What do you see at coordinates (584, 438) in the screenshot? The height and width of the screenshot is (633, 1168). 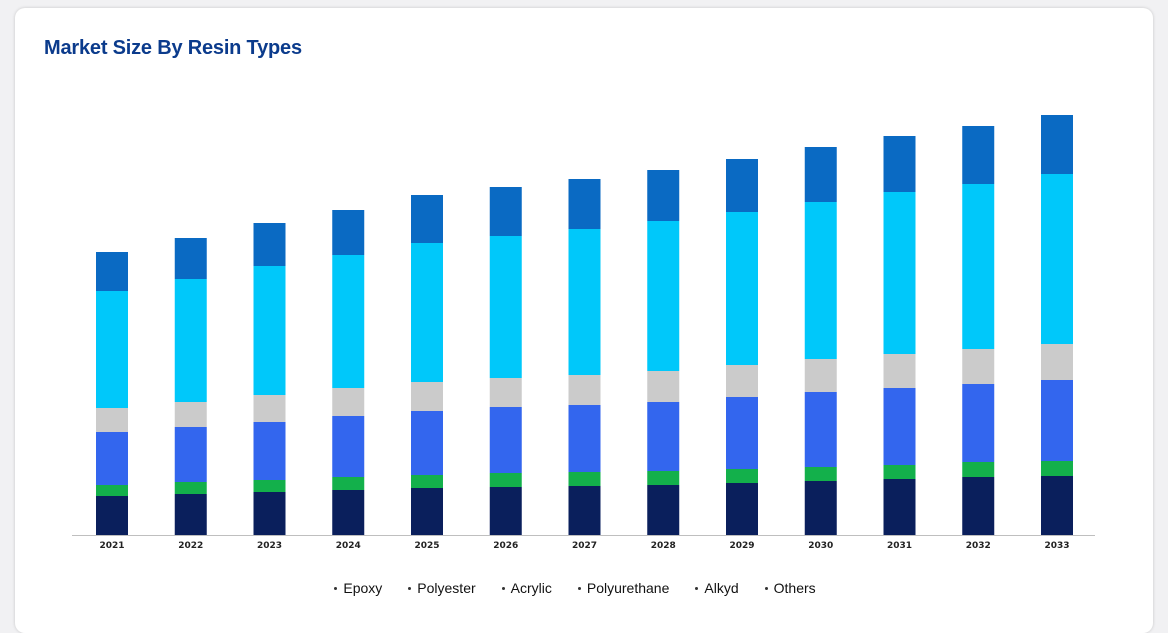 I see `bar-segment-acrylic-2027` at bounding box center [584, 438].